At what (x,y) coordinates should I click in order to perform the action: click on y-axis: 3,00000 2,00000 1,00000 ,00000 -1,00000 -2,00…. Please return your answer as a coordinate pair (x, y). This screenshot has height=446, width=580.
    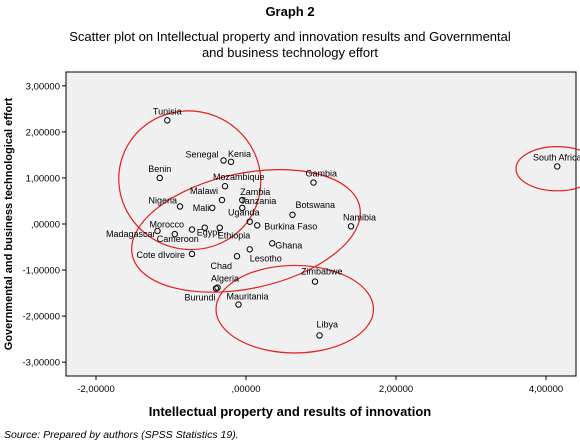
    Looking at the image, I should click on (44, 225).